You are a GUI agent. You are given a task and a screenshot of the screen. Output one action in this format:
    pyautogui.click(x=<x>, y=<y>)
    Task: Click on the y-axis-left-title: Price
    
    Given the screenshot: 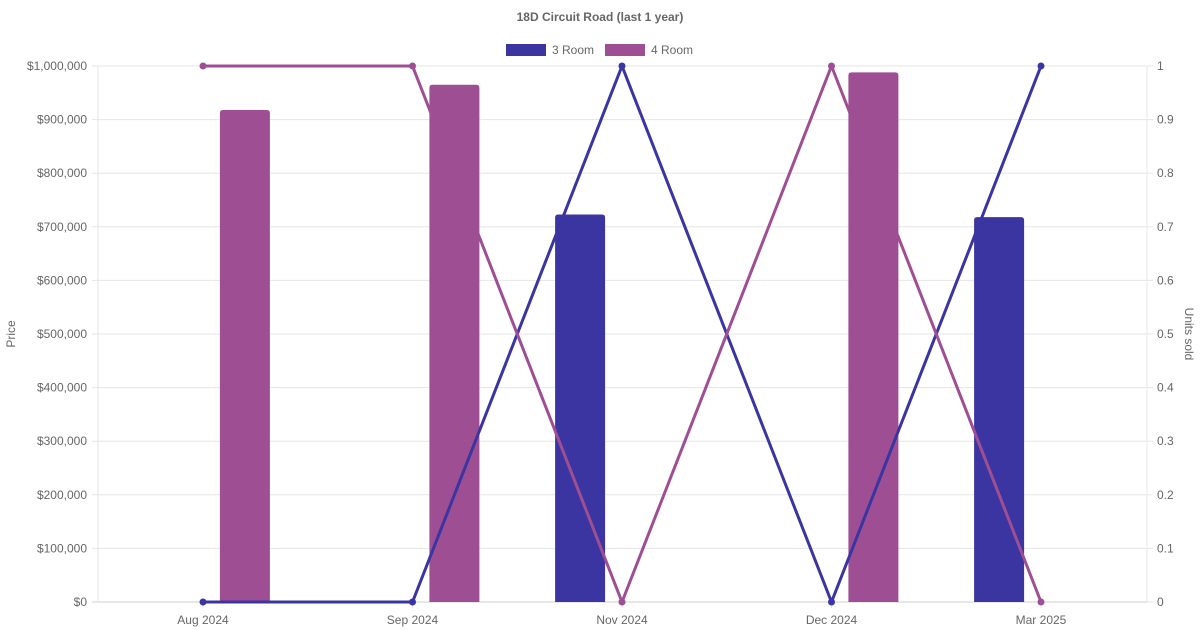 What is the action you would take?
    pyautogui.click(x=11, y=334)
    